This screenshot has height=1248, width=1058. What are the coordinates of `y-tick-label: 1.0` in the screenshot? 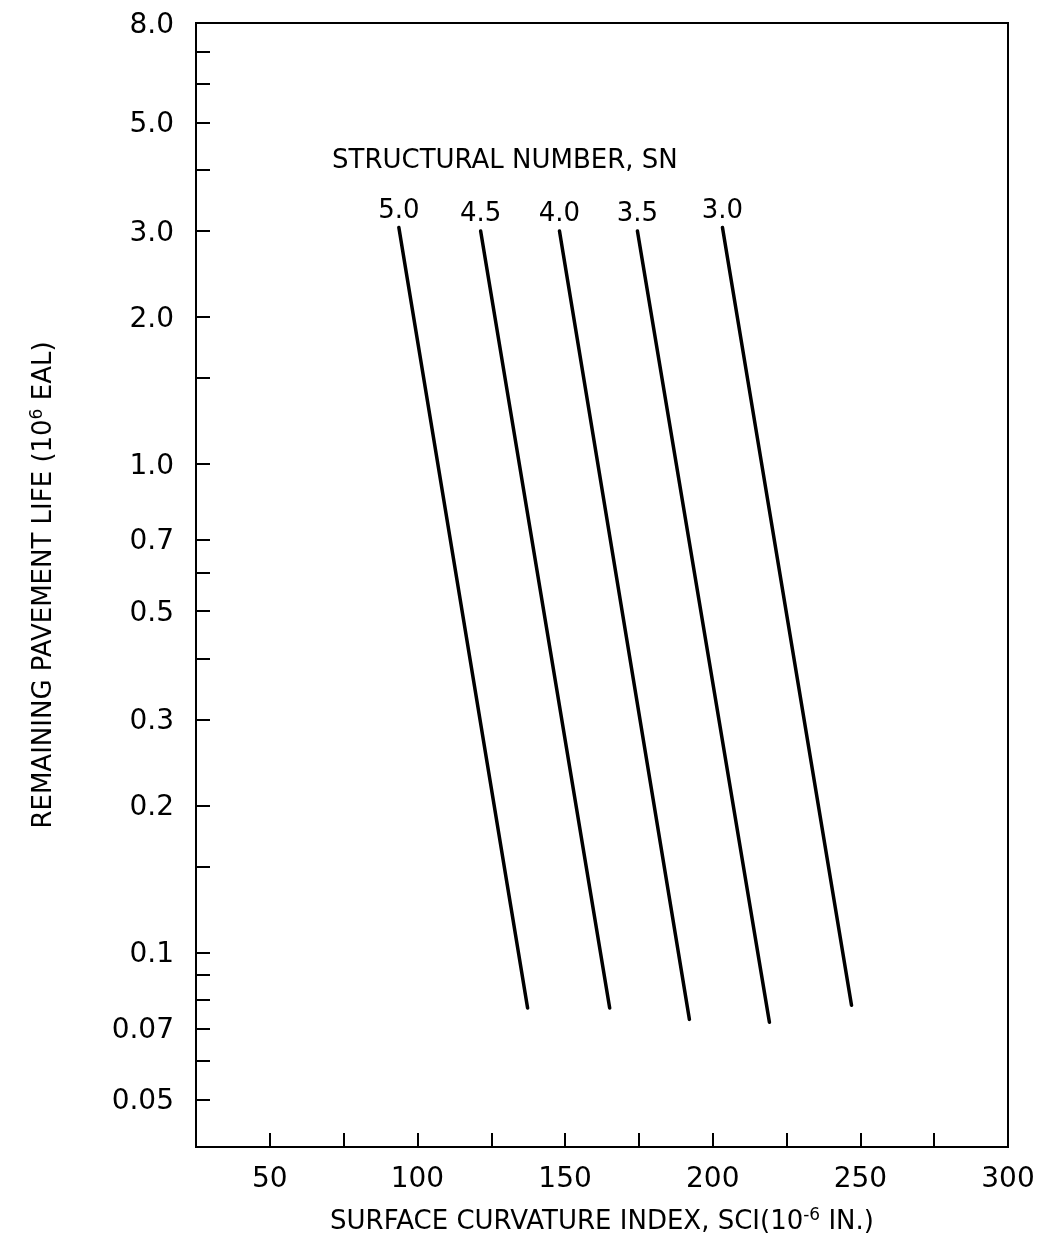 It's located at (151, 464).